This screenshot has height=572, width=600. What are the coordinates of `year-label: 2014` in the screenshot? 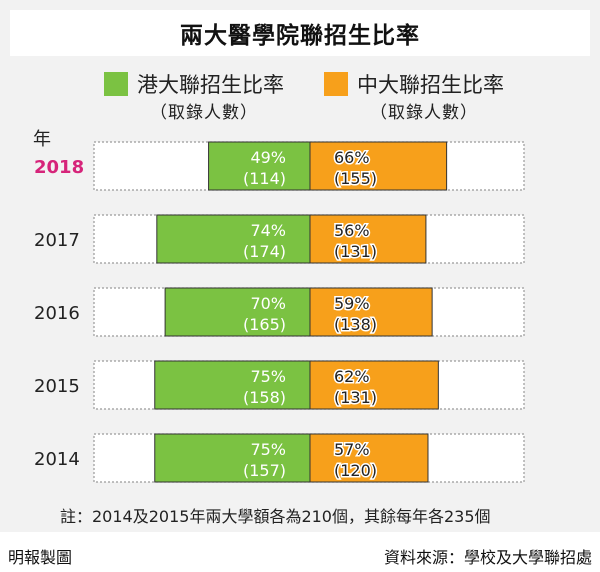 It's located at (57, 459).